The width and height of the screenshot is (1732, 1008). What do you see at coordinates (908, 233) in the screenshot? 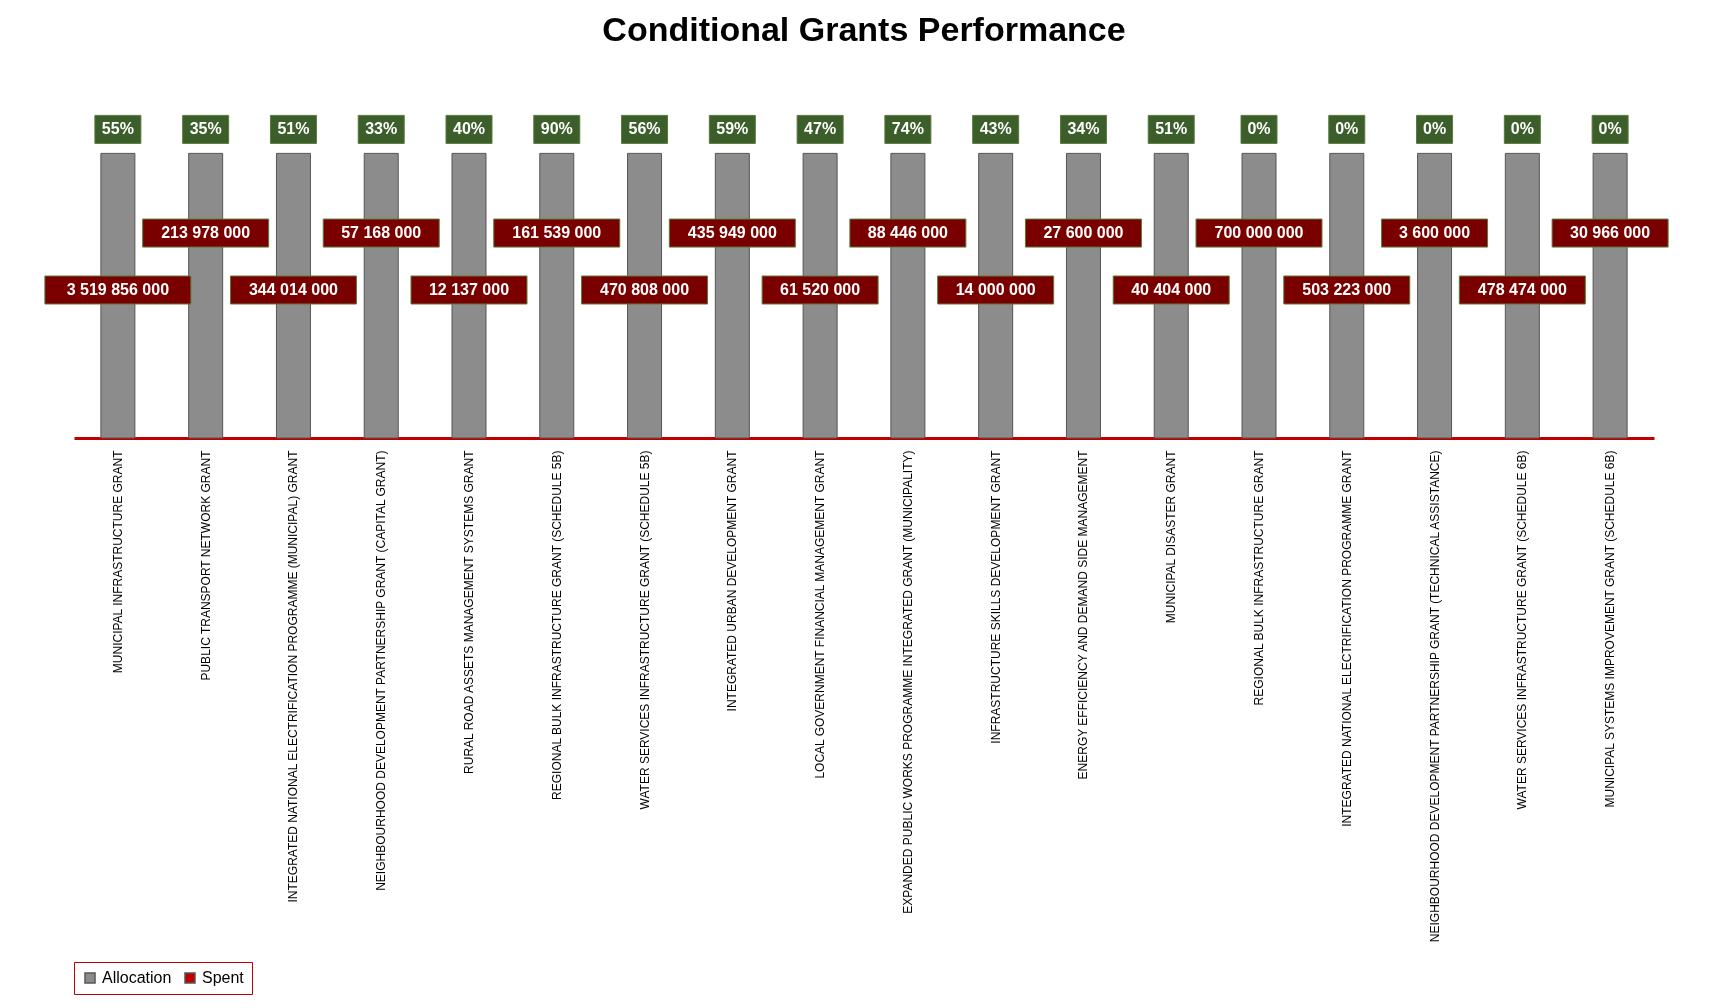
I see `annotation: 88 446 000` at bounding box center [908, 233].